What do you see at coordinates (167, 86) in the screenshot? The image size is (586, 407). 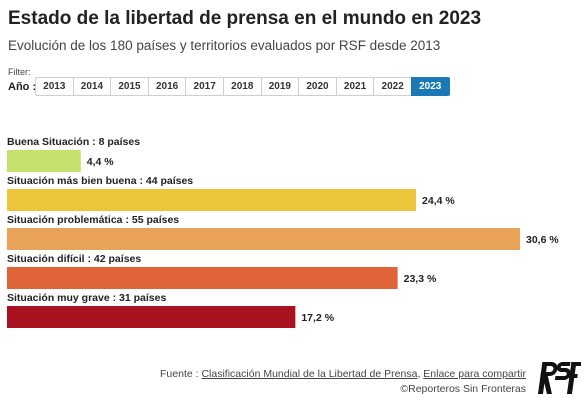 I see `year-button-2016: 2016` at bounding box center [167, 86].